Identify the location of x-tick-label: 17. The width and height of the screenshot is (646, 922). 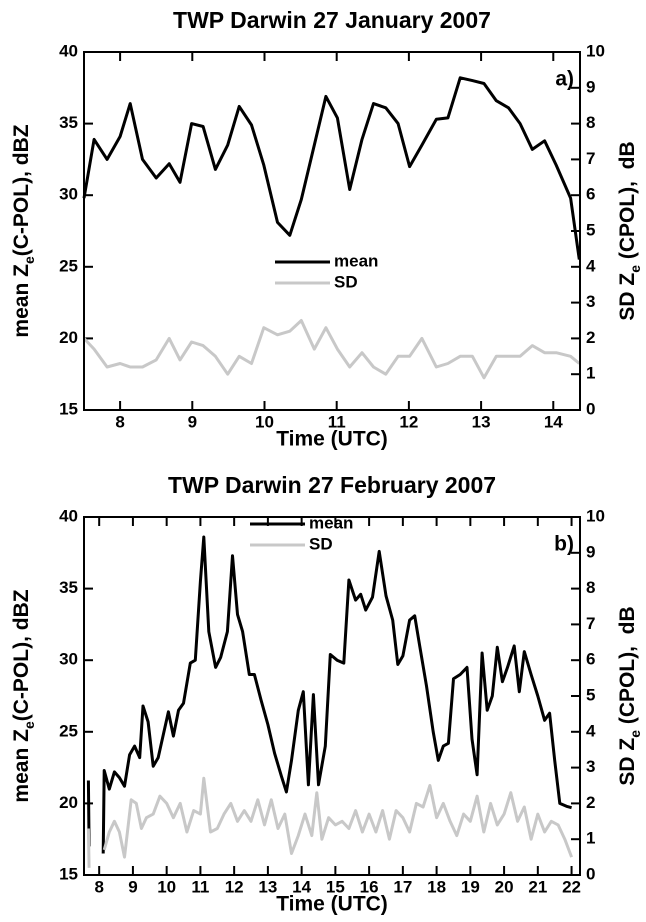
(402, 886).